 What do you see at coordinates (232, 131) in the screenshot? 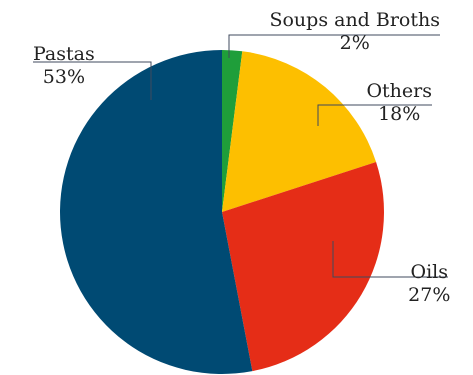
I see `pie-slice-soups-and-broths` at bounding box center [232, 131].